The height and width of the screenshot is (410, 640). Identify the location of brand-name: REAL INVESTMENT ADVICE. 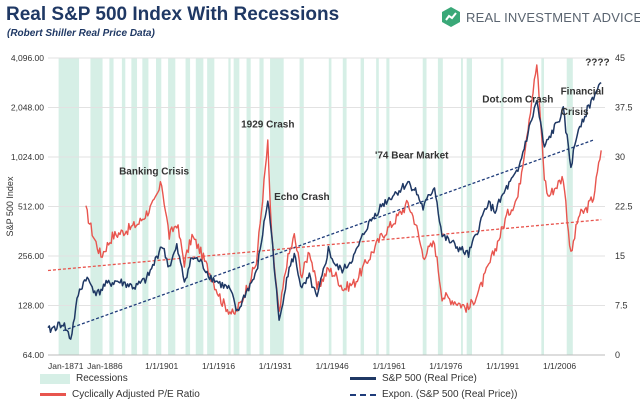
(553, 17).